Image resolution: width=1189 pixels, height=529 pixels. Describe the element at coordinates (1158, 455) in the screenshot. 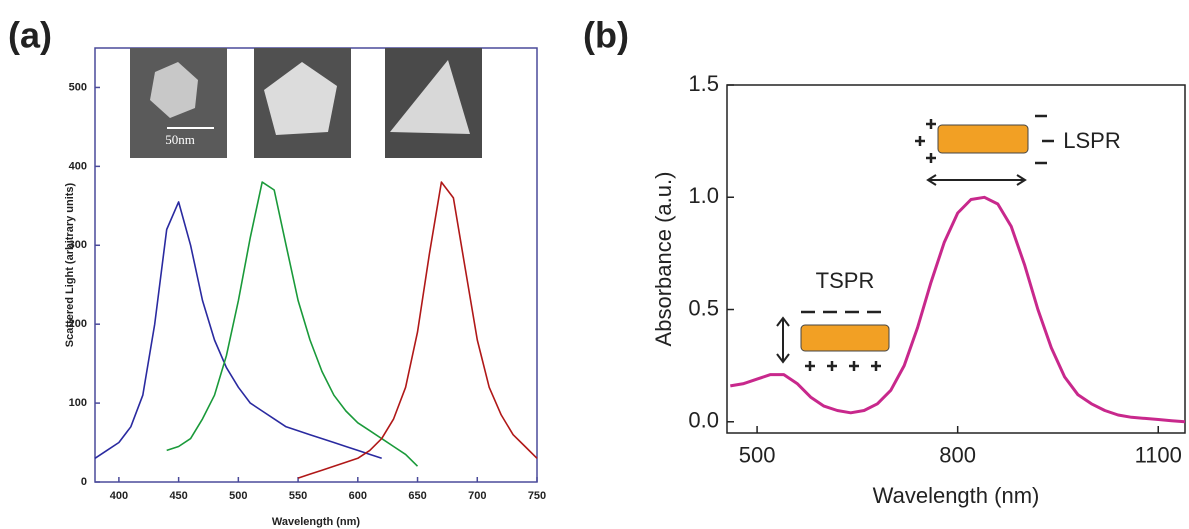

I see `x-tick-label: 1100` at that location.